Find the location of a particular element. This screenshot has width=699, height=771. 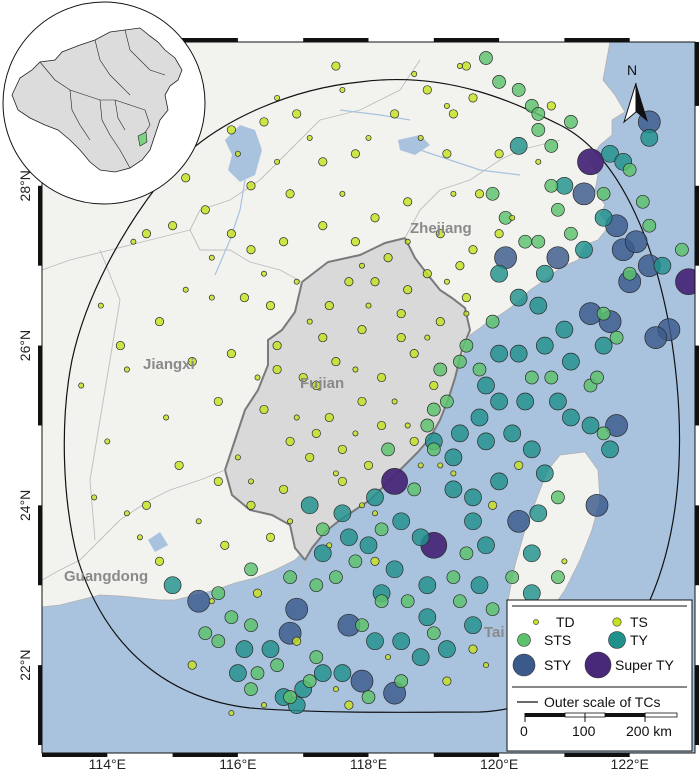

legend-sty-symbol is located at coordinates (524, 665).